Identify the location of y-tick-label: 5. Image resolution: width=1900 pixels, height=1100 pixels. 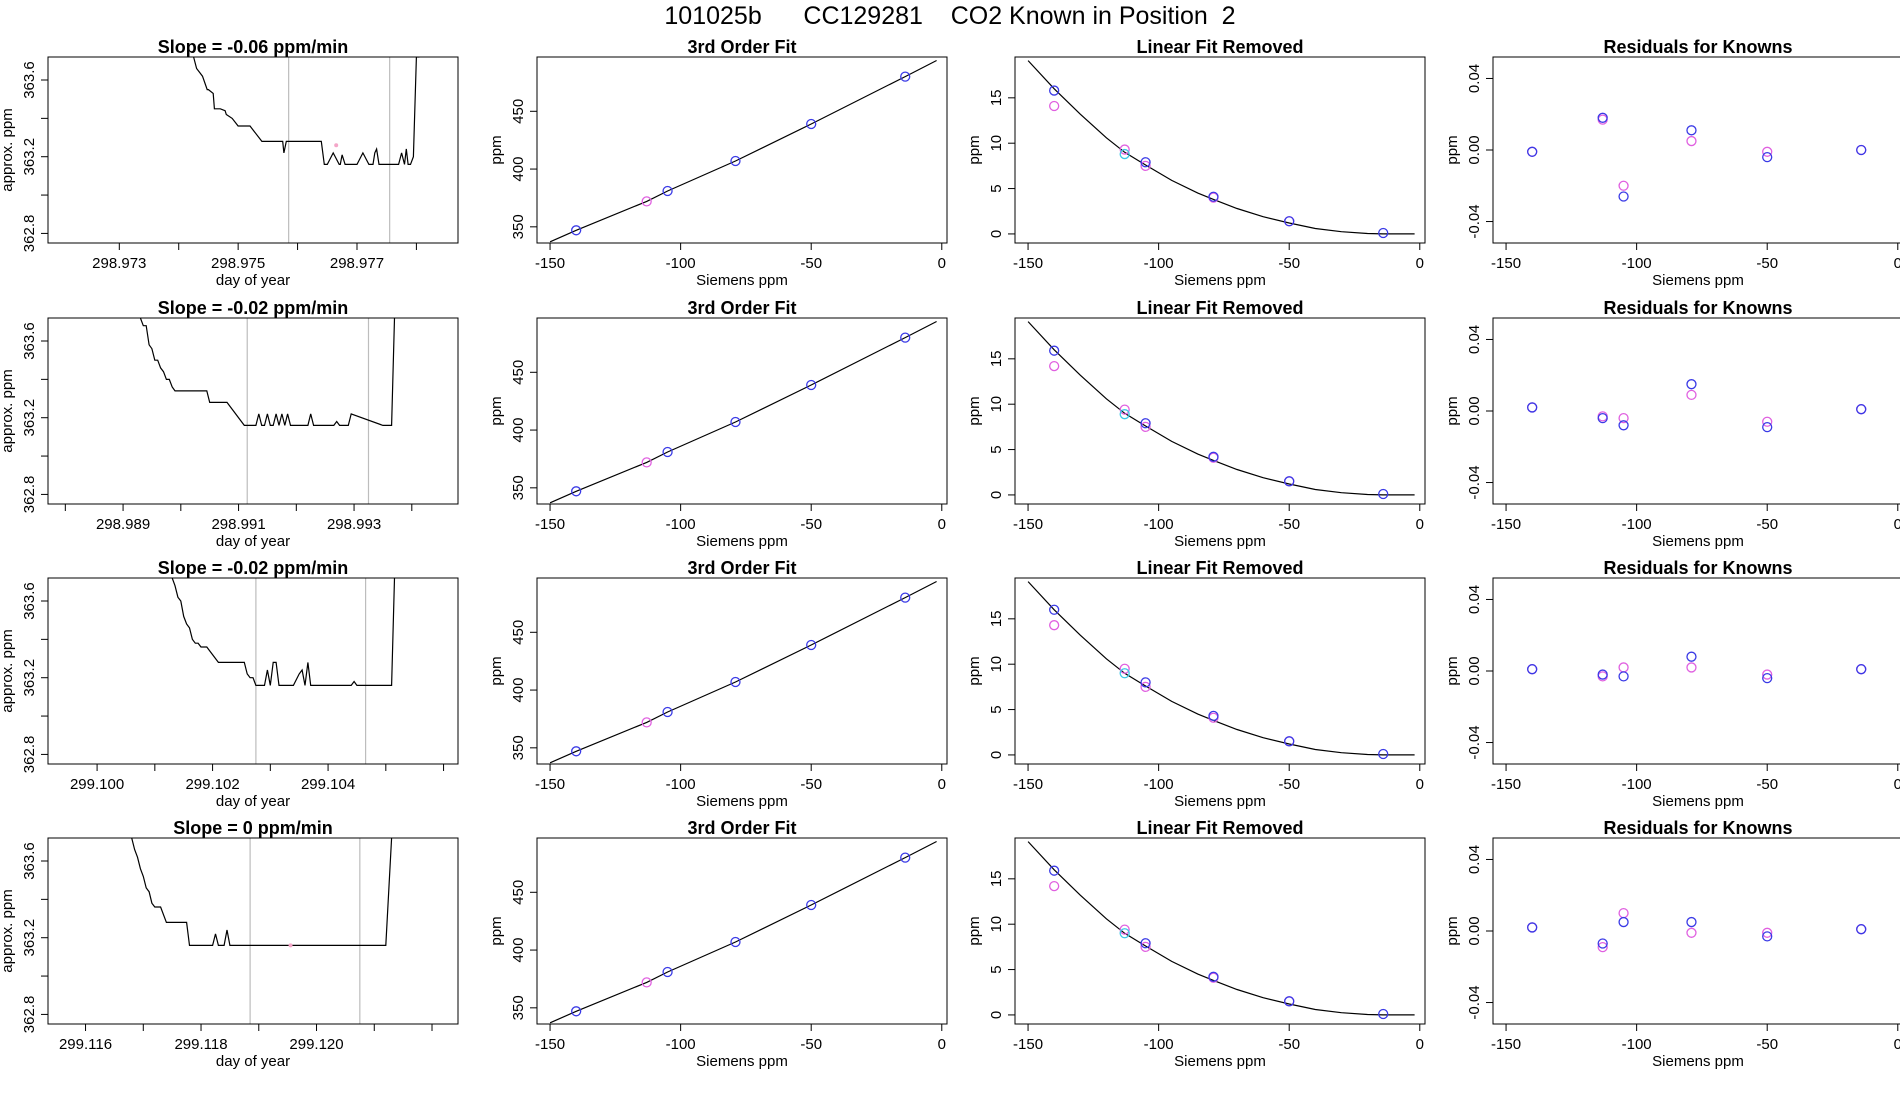
(996, 449).